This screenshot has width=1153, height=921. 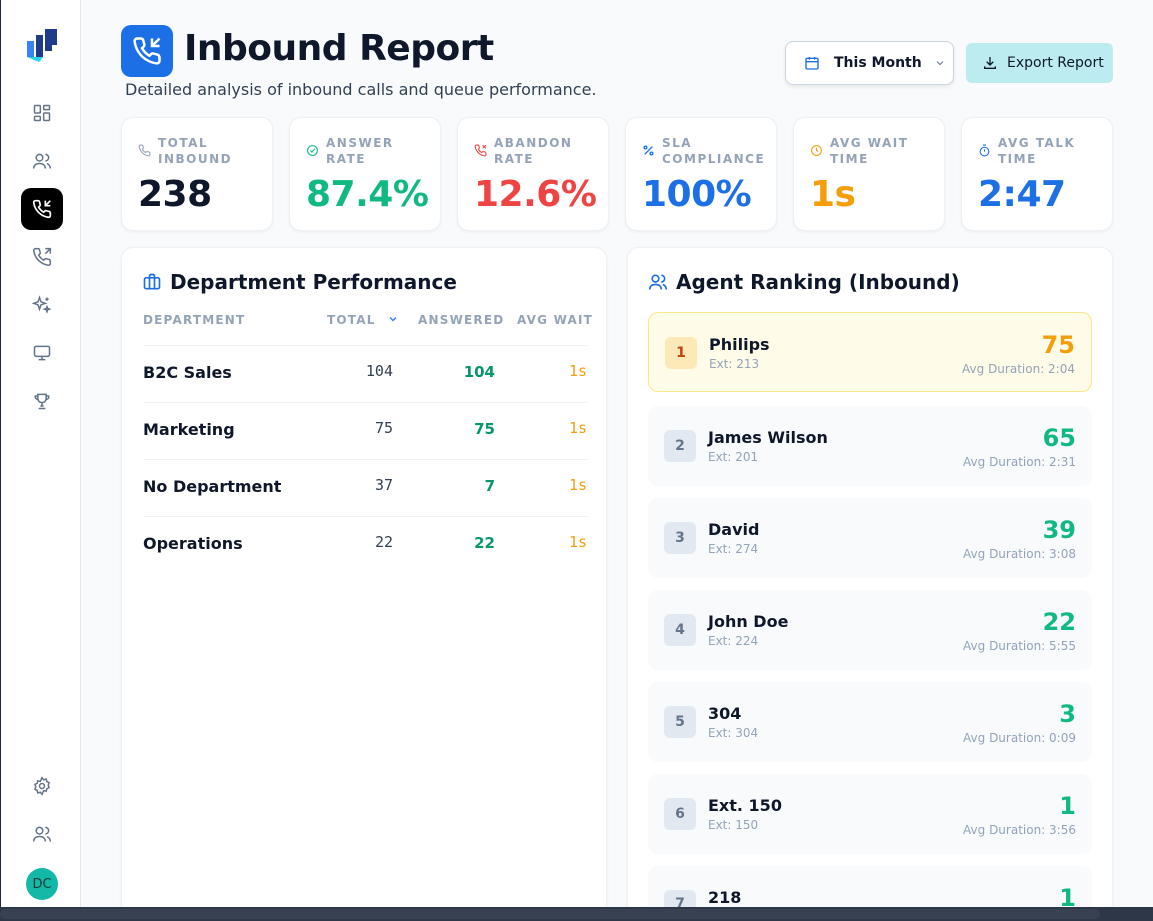 I want to click on agent-avg-duration: Avg Duration: 0:09, so click(x=1019, y=738).